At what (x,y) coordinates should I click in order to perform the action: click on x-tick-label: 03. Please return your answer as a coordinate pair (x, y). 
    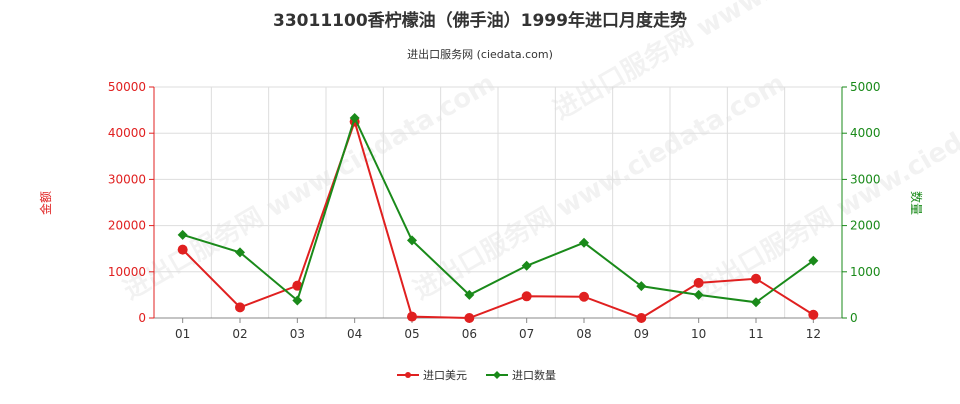
    Looking at the image, I should click on (297, 334).